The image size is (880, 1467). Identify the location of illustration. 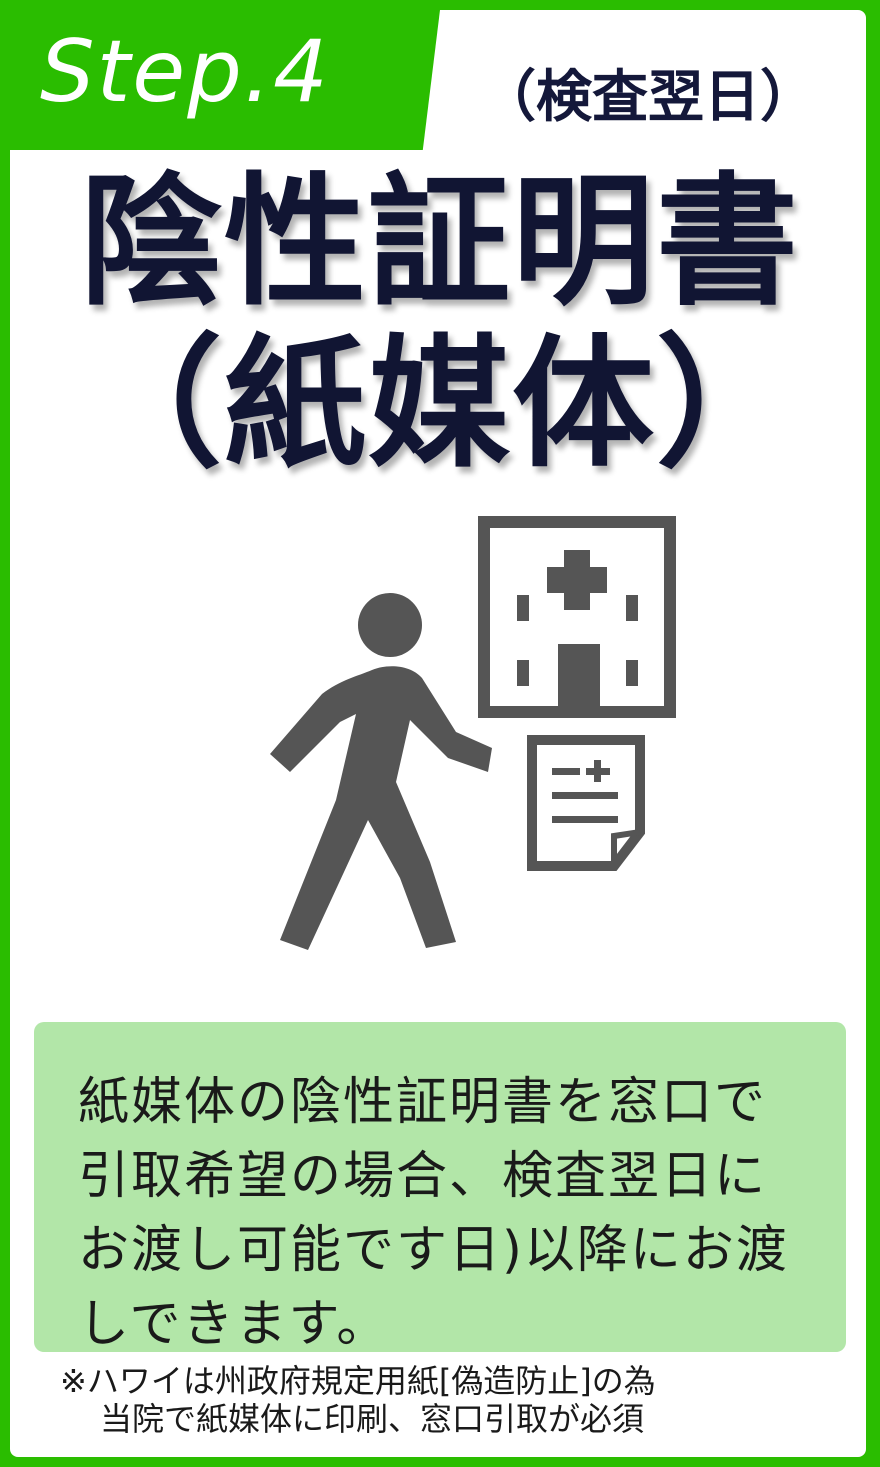
(475, 735).